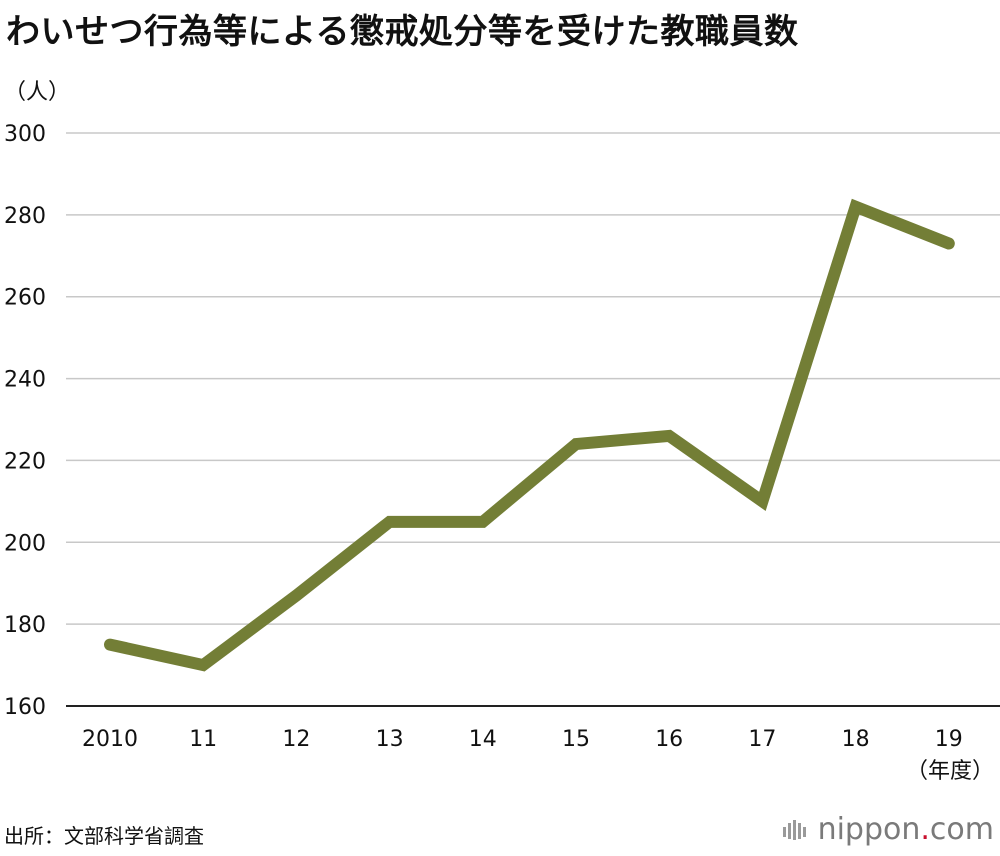 The width and height of the screenshot is (1000, 856). I want to click on y-tick-label: 200, so click(25, 543).